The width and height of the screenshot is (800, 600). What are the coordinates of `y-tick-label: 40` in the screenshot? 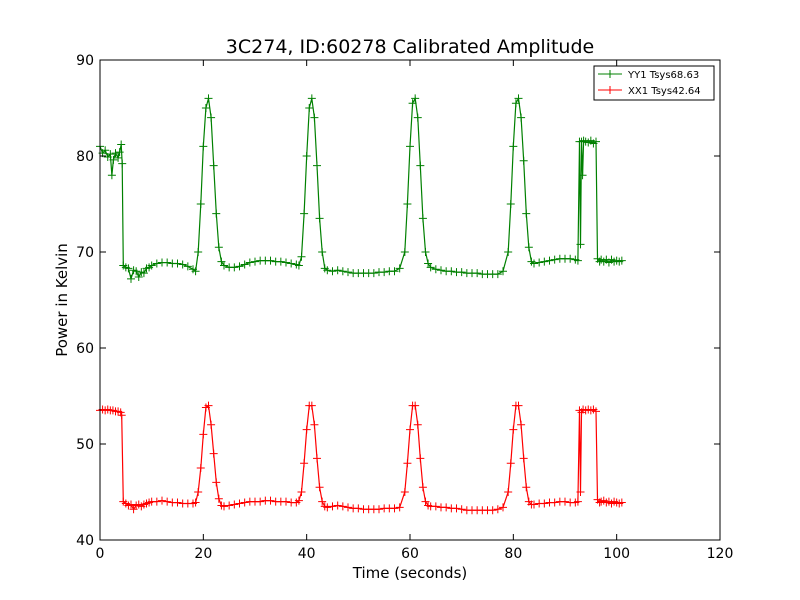 It's located at (85, 541).